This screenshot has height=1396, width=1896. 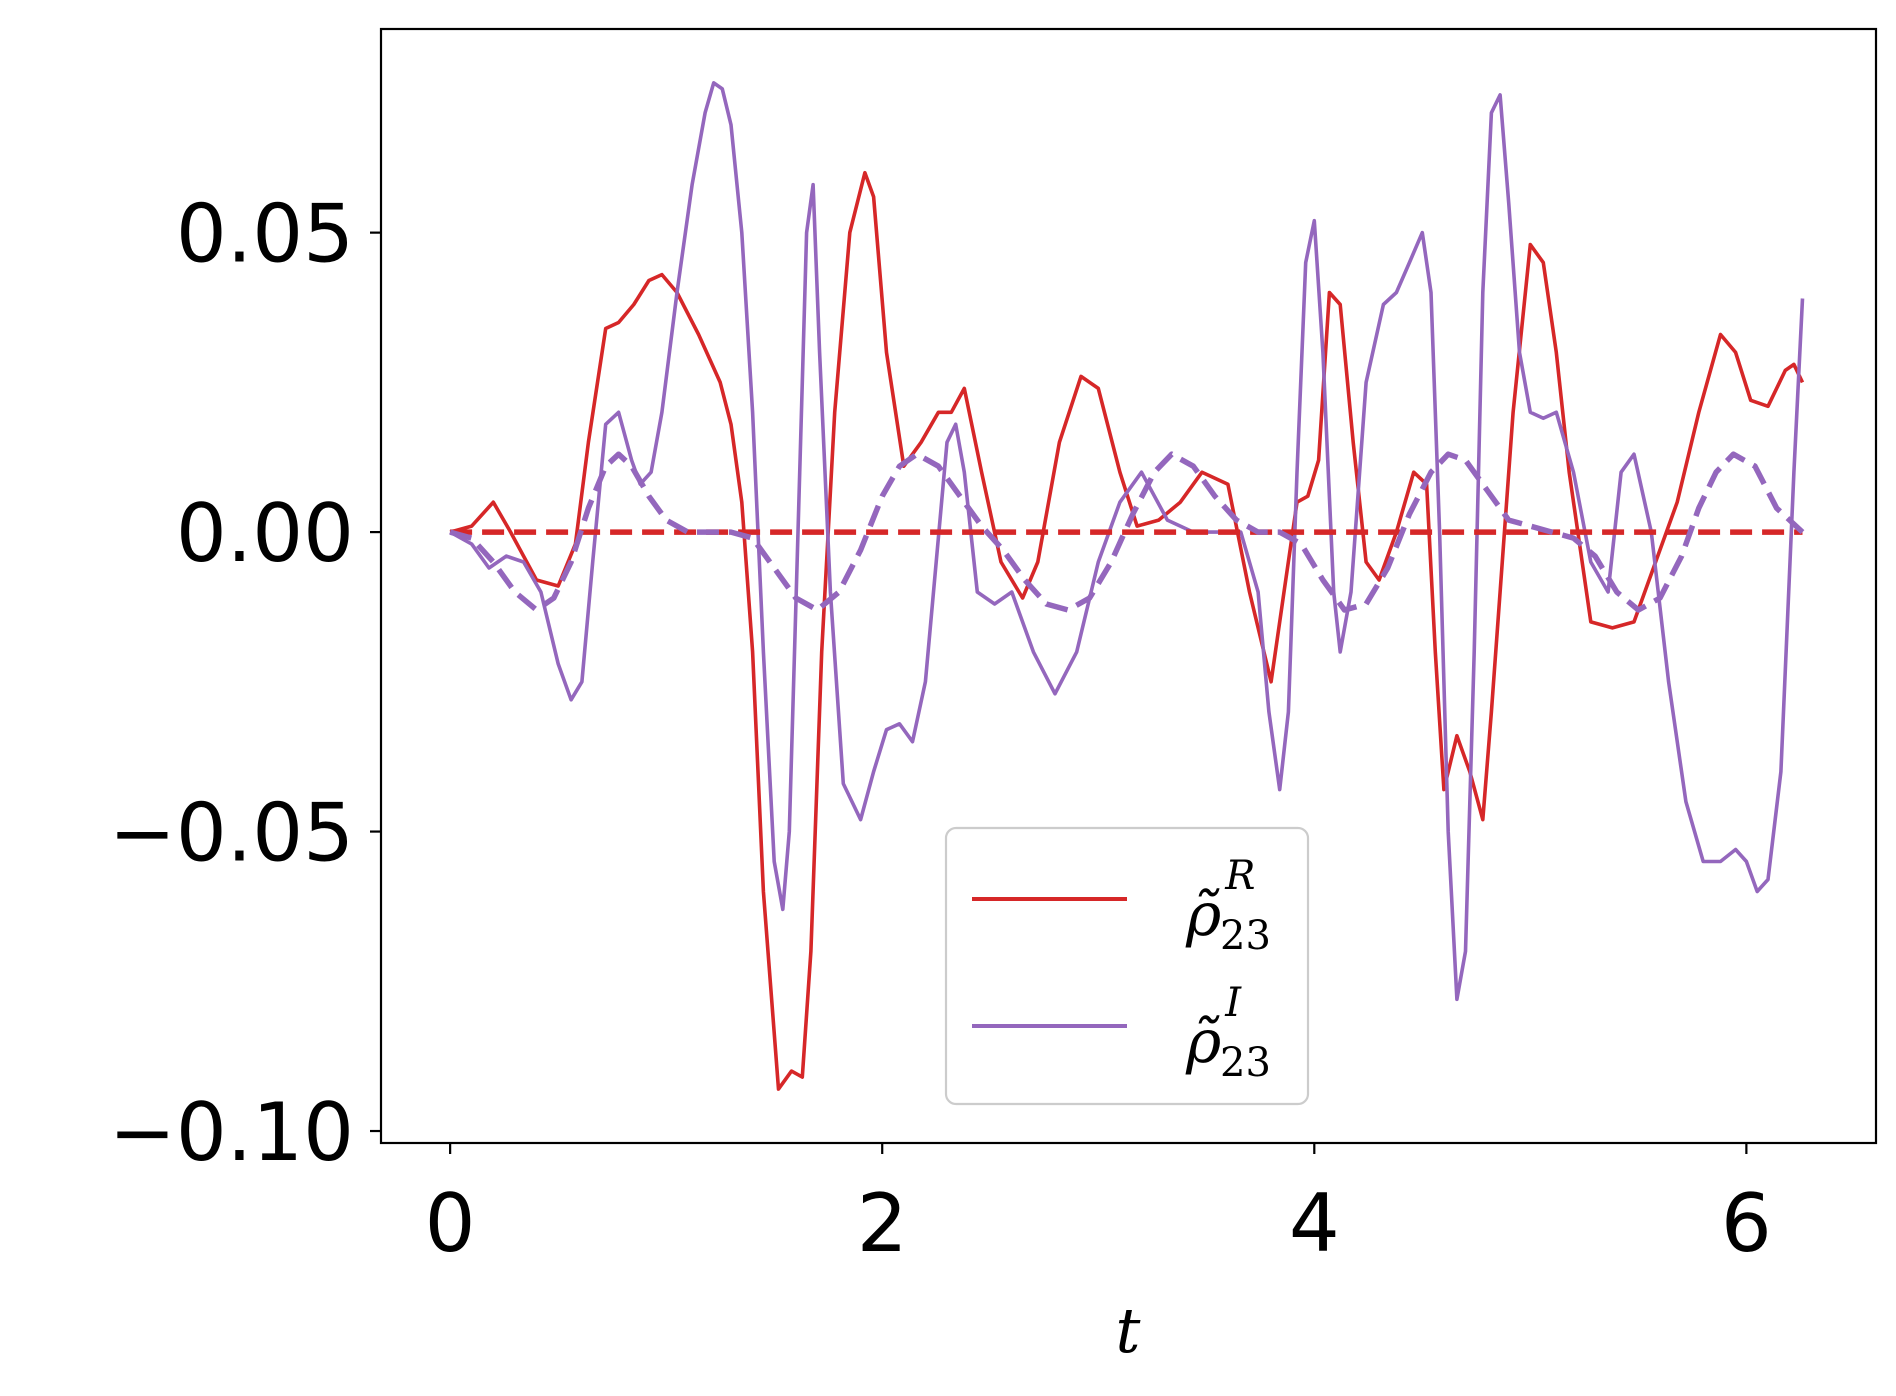 I want to click on y-tick-label: 0.00, so click(x=265, y=533).